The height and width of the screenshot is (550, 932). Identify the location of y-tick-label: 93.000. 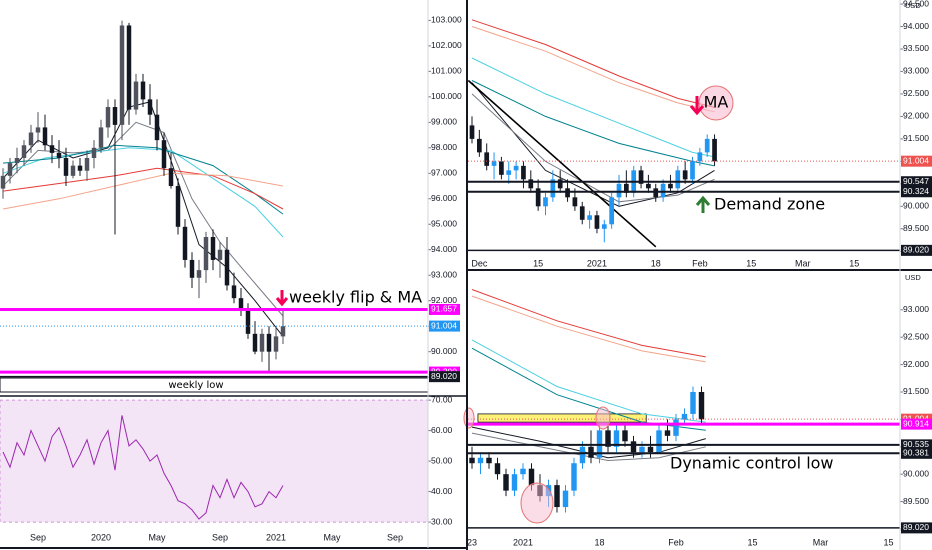
(444, 274).